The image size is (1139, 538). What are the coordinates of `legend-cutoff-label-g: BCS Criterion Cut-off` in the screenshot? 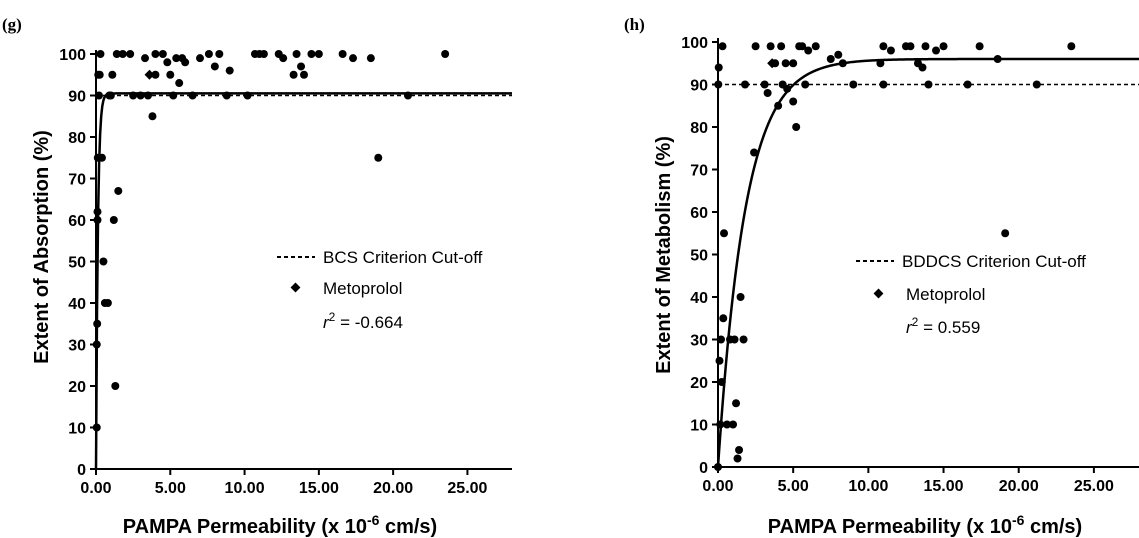 It's located at (403, 257).